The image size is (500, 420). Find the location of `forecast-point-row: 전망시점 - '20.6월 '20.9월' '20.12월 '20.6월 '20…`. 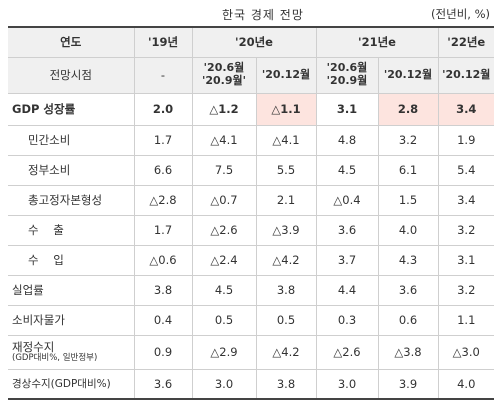

forecast-point-row: 전망시점 - '20.6월 '20.9월' '20.12월 '20.6월 '20… is located at coordinates (251, 75).